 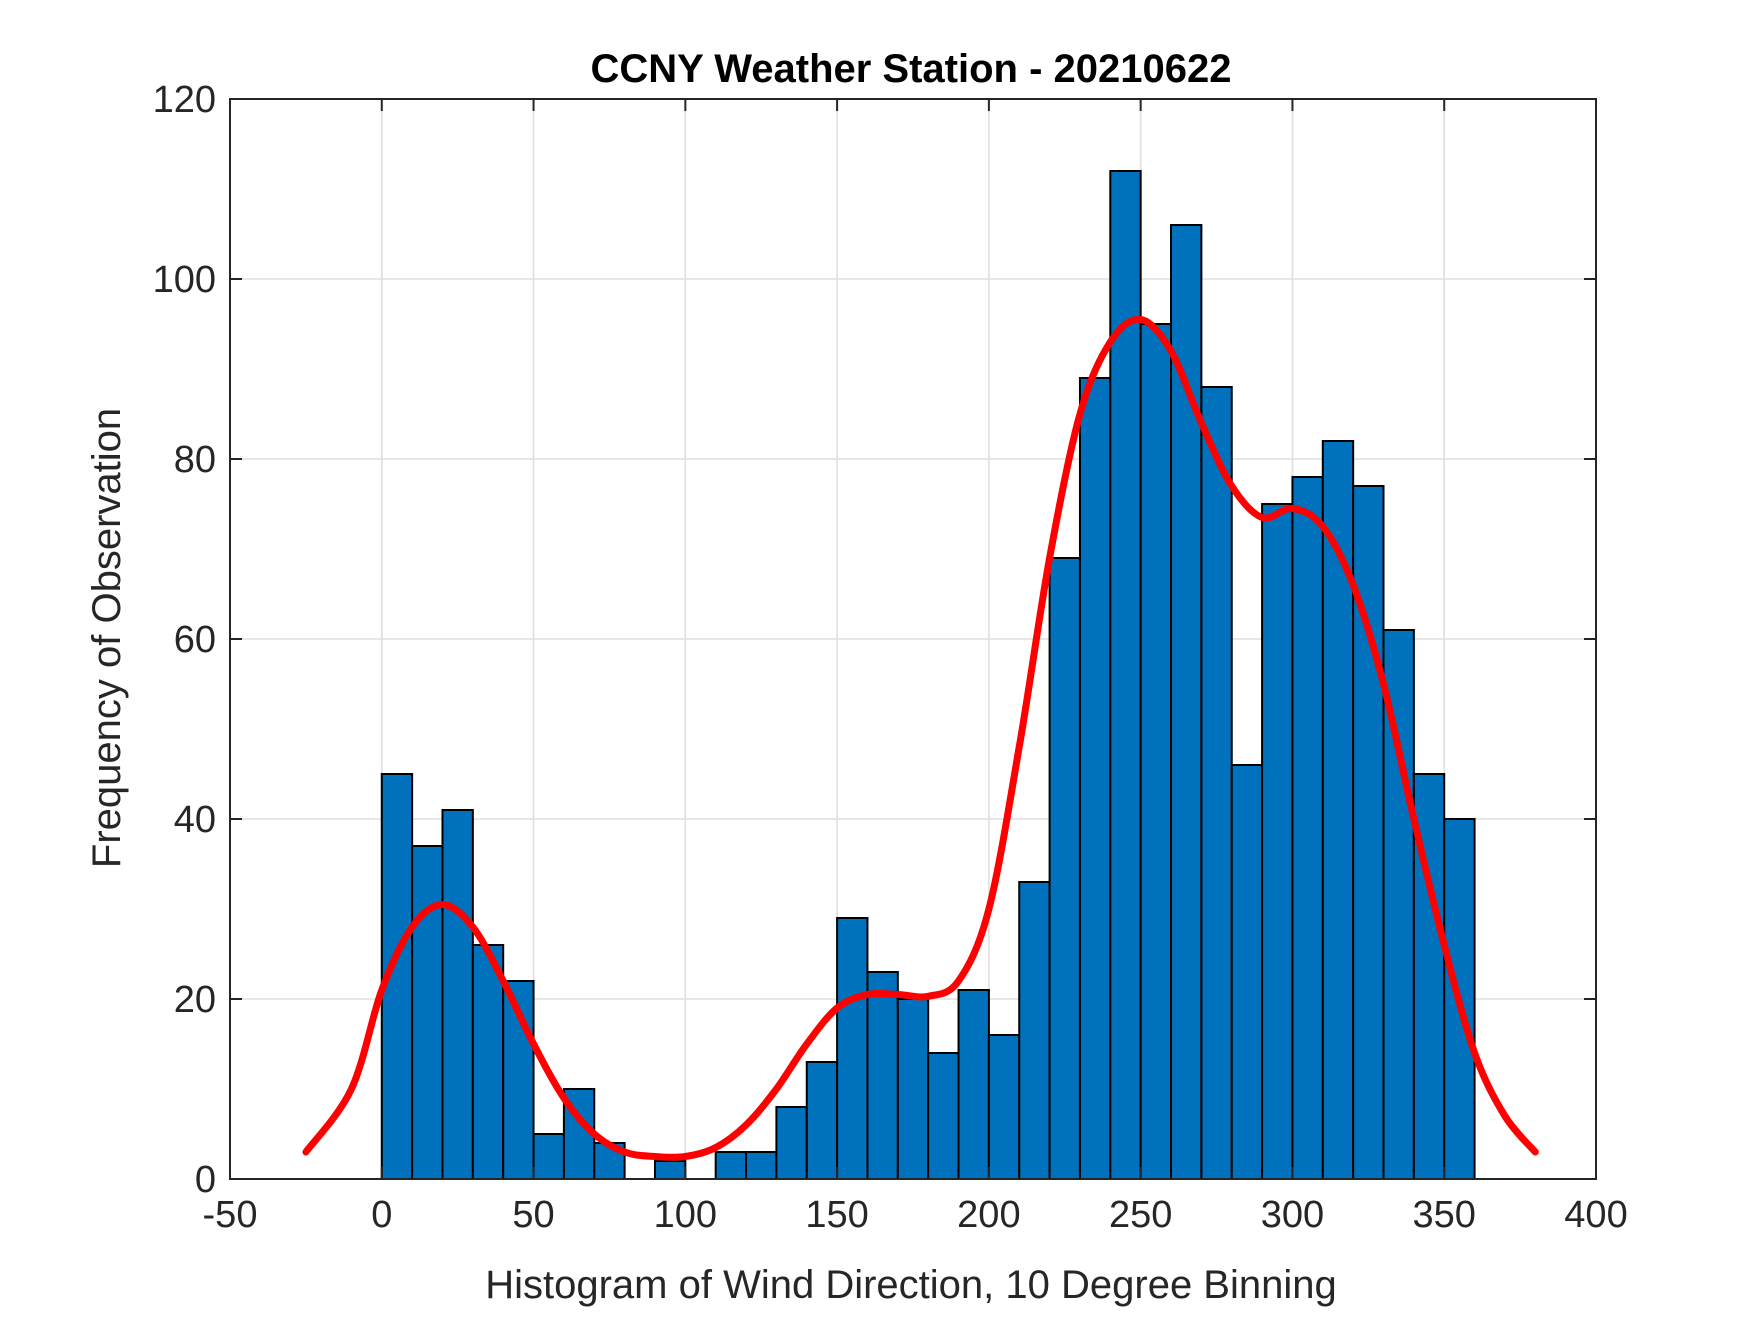 I want to click on x-tick-label: 300, so click(x=1292, y=1215).